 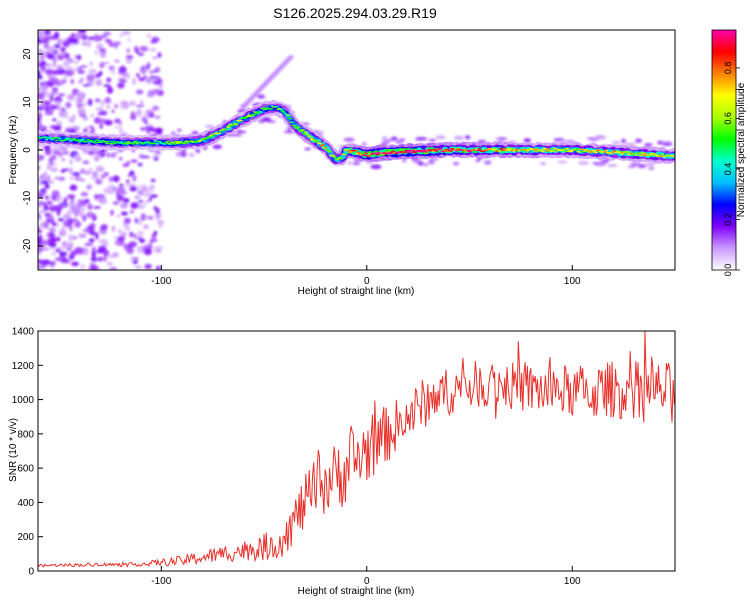 What do you see at coordinates (367, 581) in the screenshot?
I see `snr-x-tick-label: 0` at bounding box center [367, 581].